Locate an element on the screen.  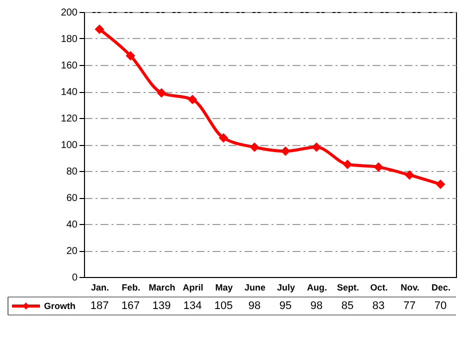
data-label: 105 is located at coordinates (223, 306).